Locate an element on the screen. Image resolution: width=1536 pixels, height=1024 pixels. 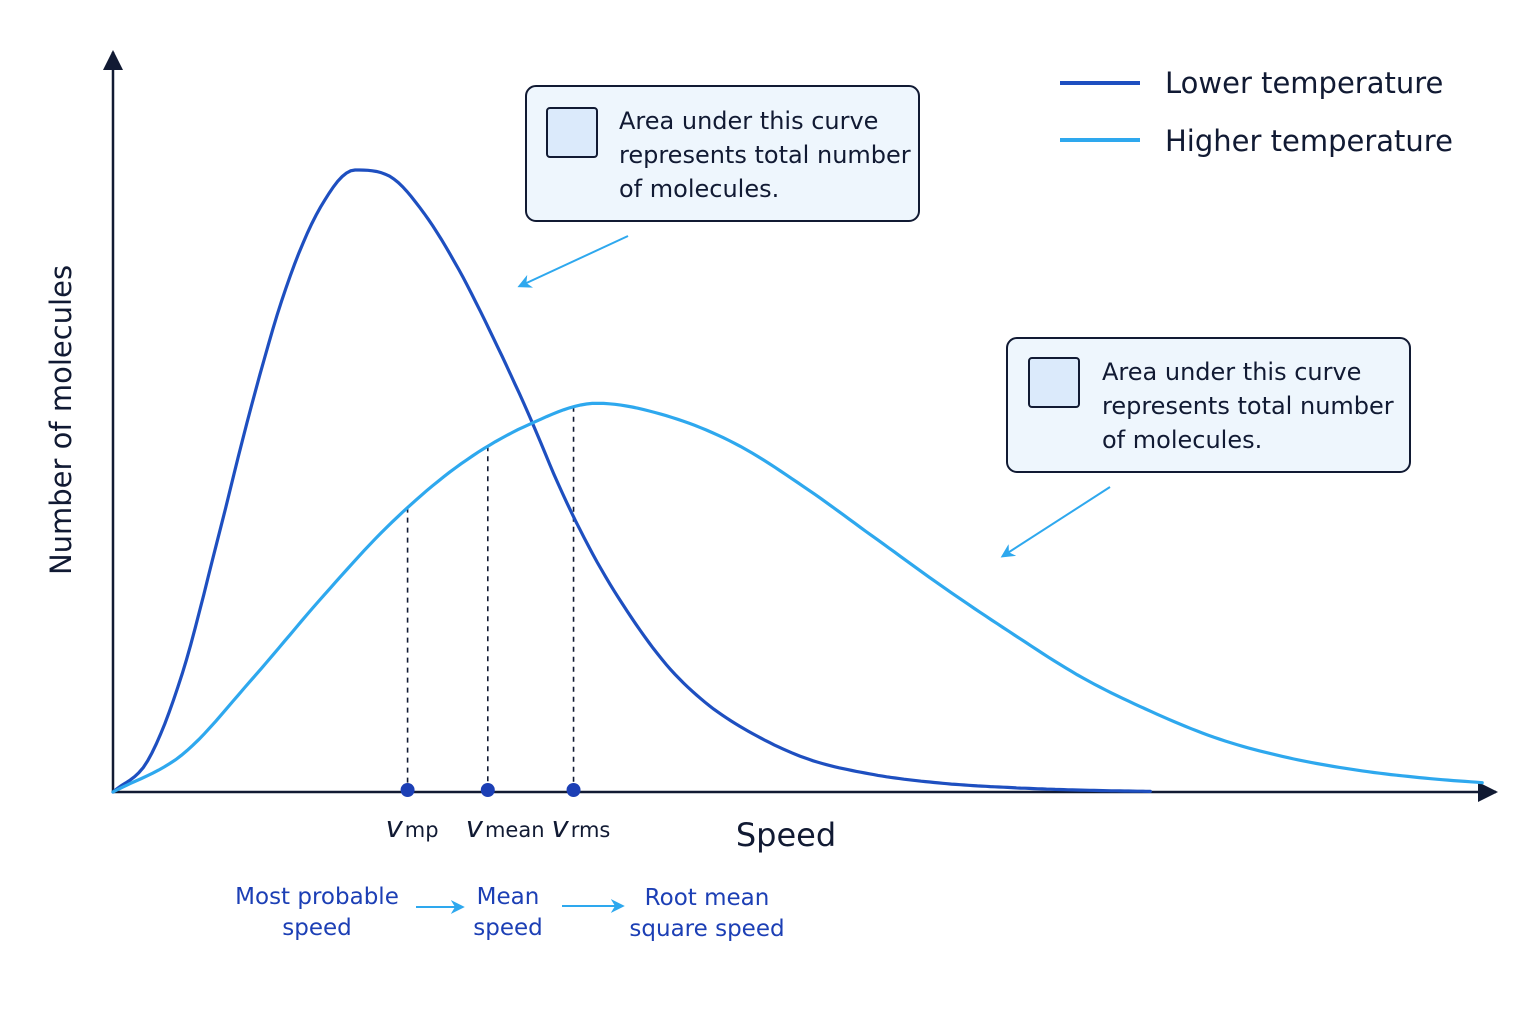
legend-label-higher-temperature: Higher temperature is located at coordinates (1309, 141).